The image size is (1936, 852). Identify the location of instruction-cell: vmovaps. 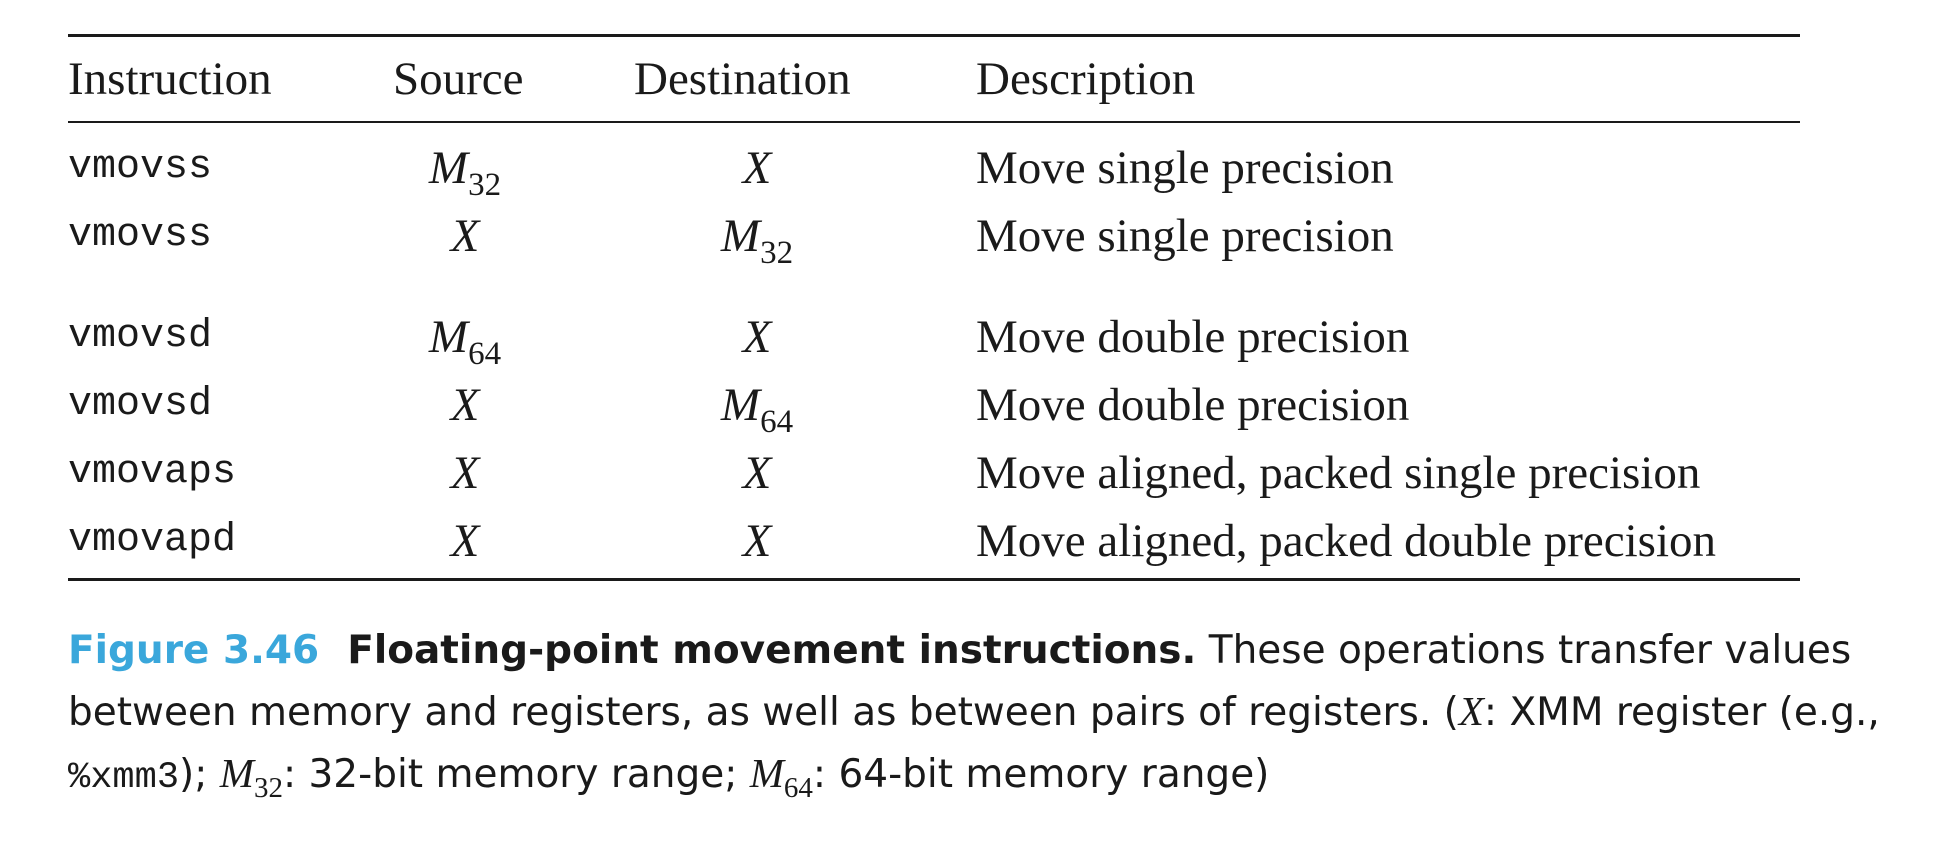
(152, 472).